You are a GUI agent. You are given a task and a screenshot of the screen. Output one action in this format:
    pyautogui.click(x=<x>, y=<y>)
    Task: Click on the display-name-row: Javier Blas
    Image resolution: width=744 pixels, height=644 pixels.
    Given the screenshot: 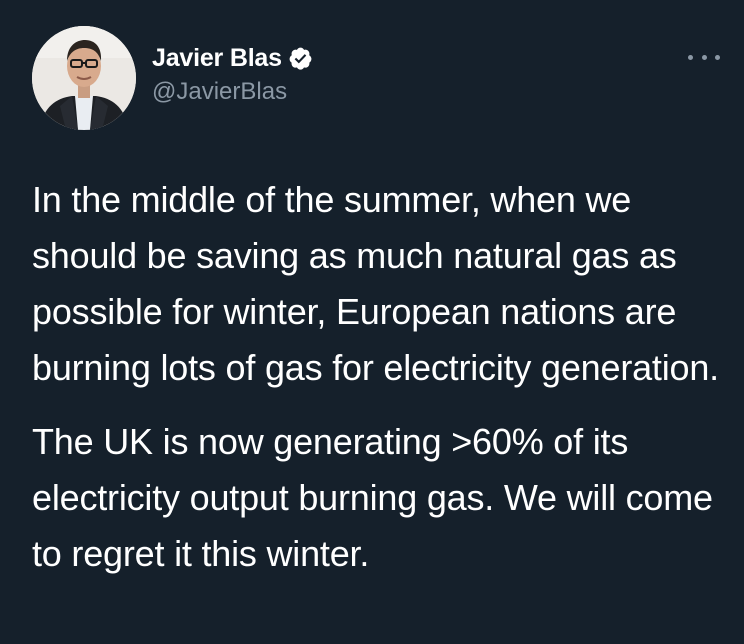 What is the action you would take?
    pyautogui.click(x=232, y=58)
    